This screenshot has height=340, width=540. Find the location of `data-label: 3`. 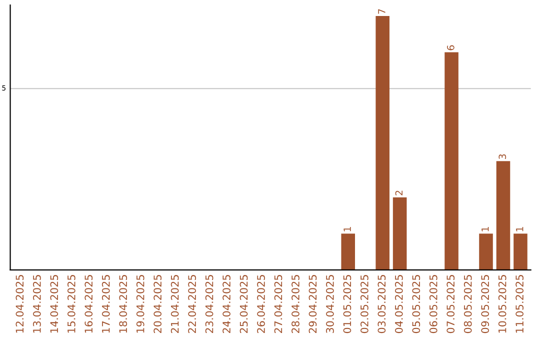

data-label: 3 is located at coordinates (502, 156).